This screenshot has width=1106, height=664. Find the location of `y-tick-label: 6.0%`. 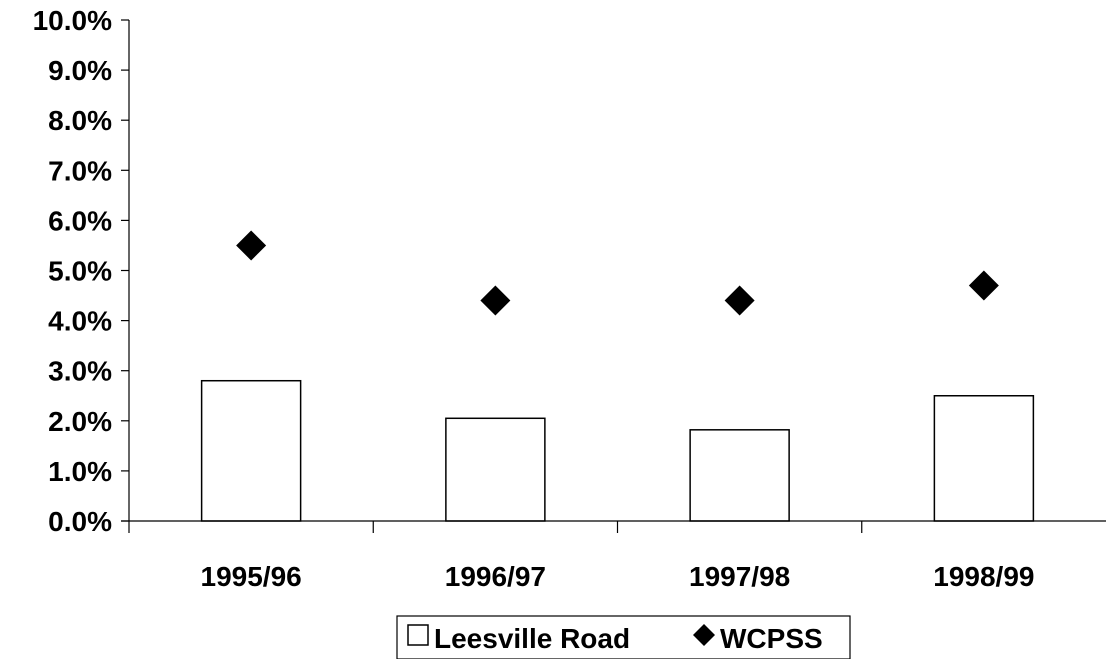

y-tick-label: 6.0% is located at coordinates (80, 220).